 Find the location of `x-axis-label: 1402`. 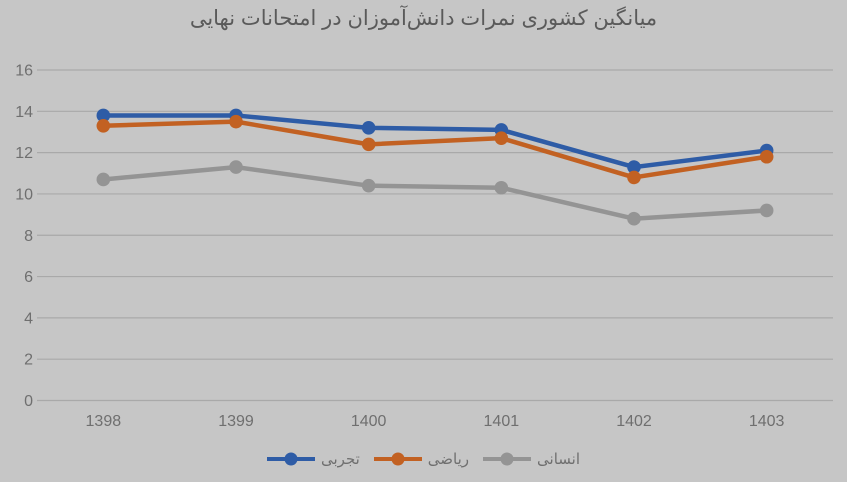

x-axis-label: 1402 is located at coordinates (634, 421).